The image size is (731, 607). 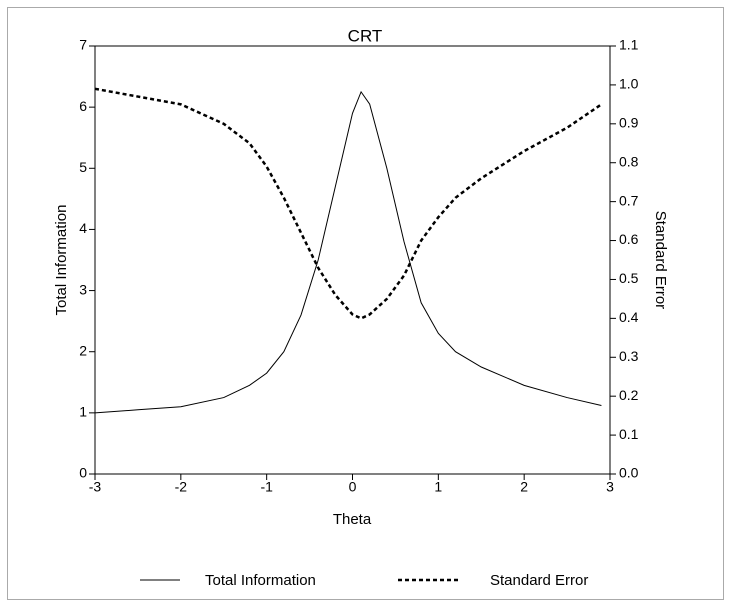 I want to click on x-tick-label: 2, so click(x=524, y=487).